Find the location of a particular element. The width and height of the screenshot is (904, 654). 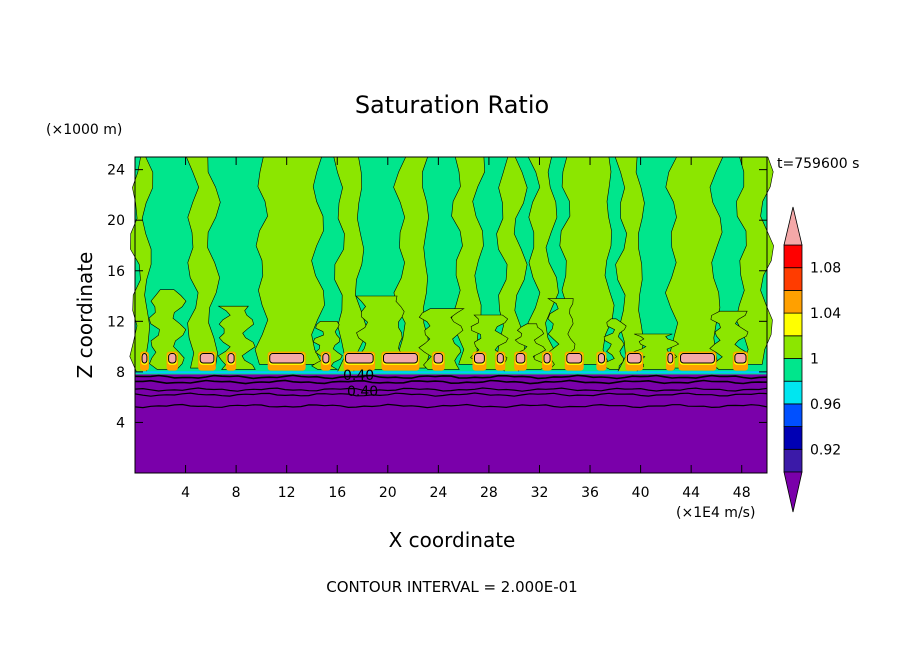

y-tick-label: 8 is located at coordinates (120, 373).